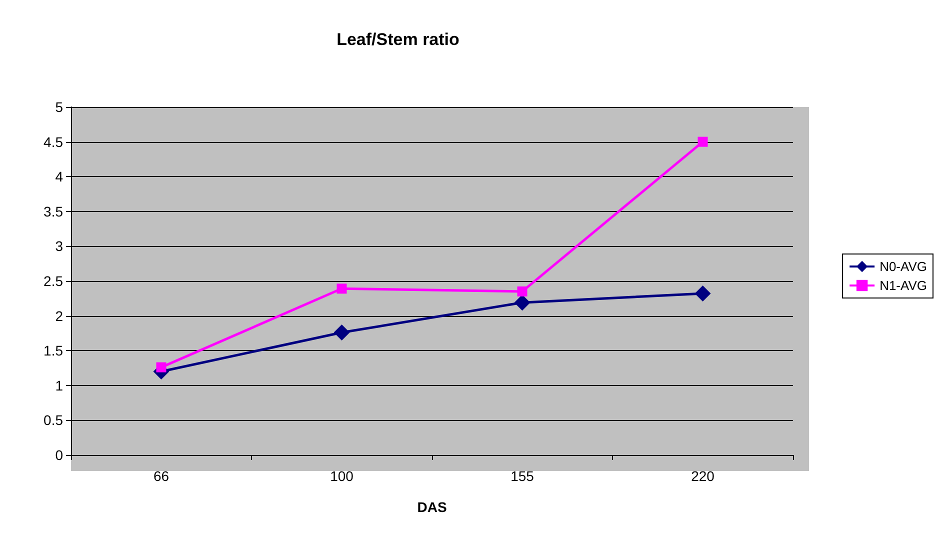 The image size is (951, 552). What do you see at coordinates (54, 281) in the screenshot?
I see `y-tick-label: 2.5` at bounding box center [54, 281].